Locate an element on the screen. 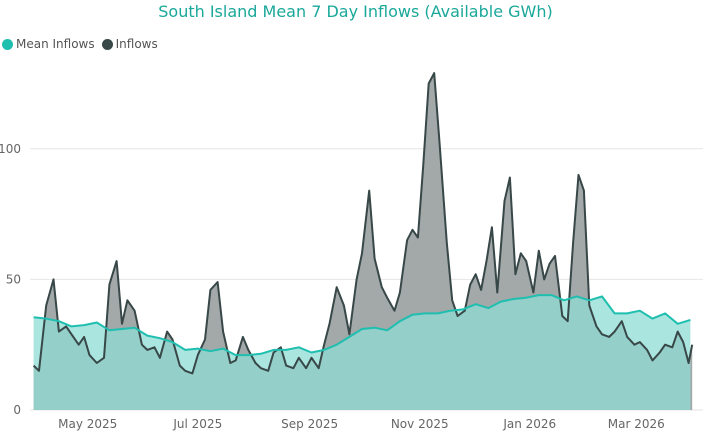  line-mean-inflows is located at coordinates (362, 325).